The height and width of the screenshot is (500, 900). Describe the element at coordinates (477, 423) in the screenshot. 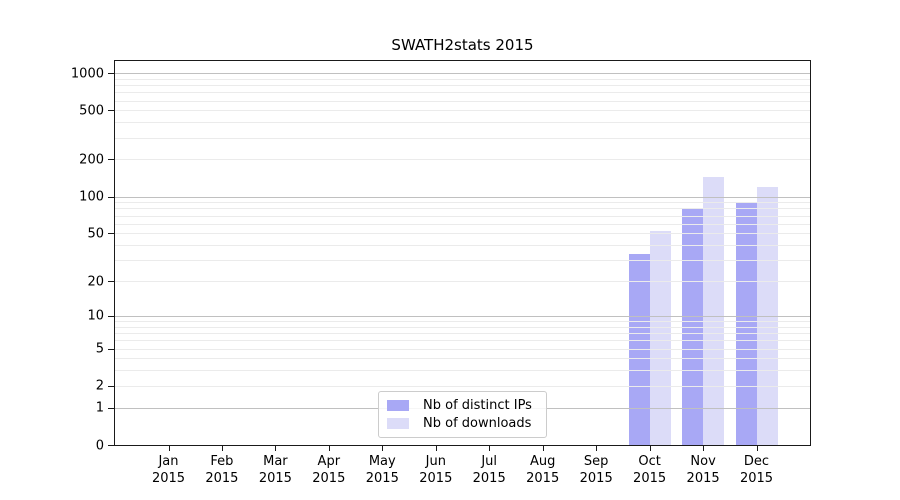

I see `legend-label-downloads: Nb of downloads` at that location.